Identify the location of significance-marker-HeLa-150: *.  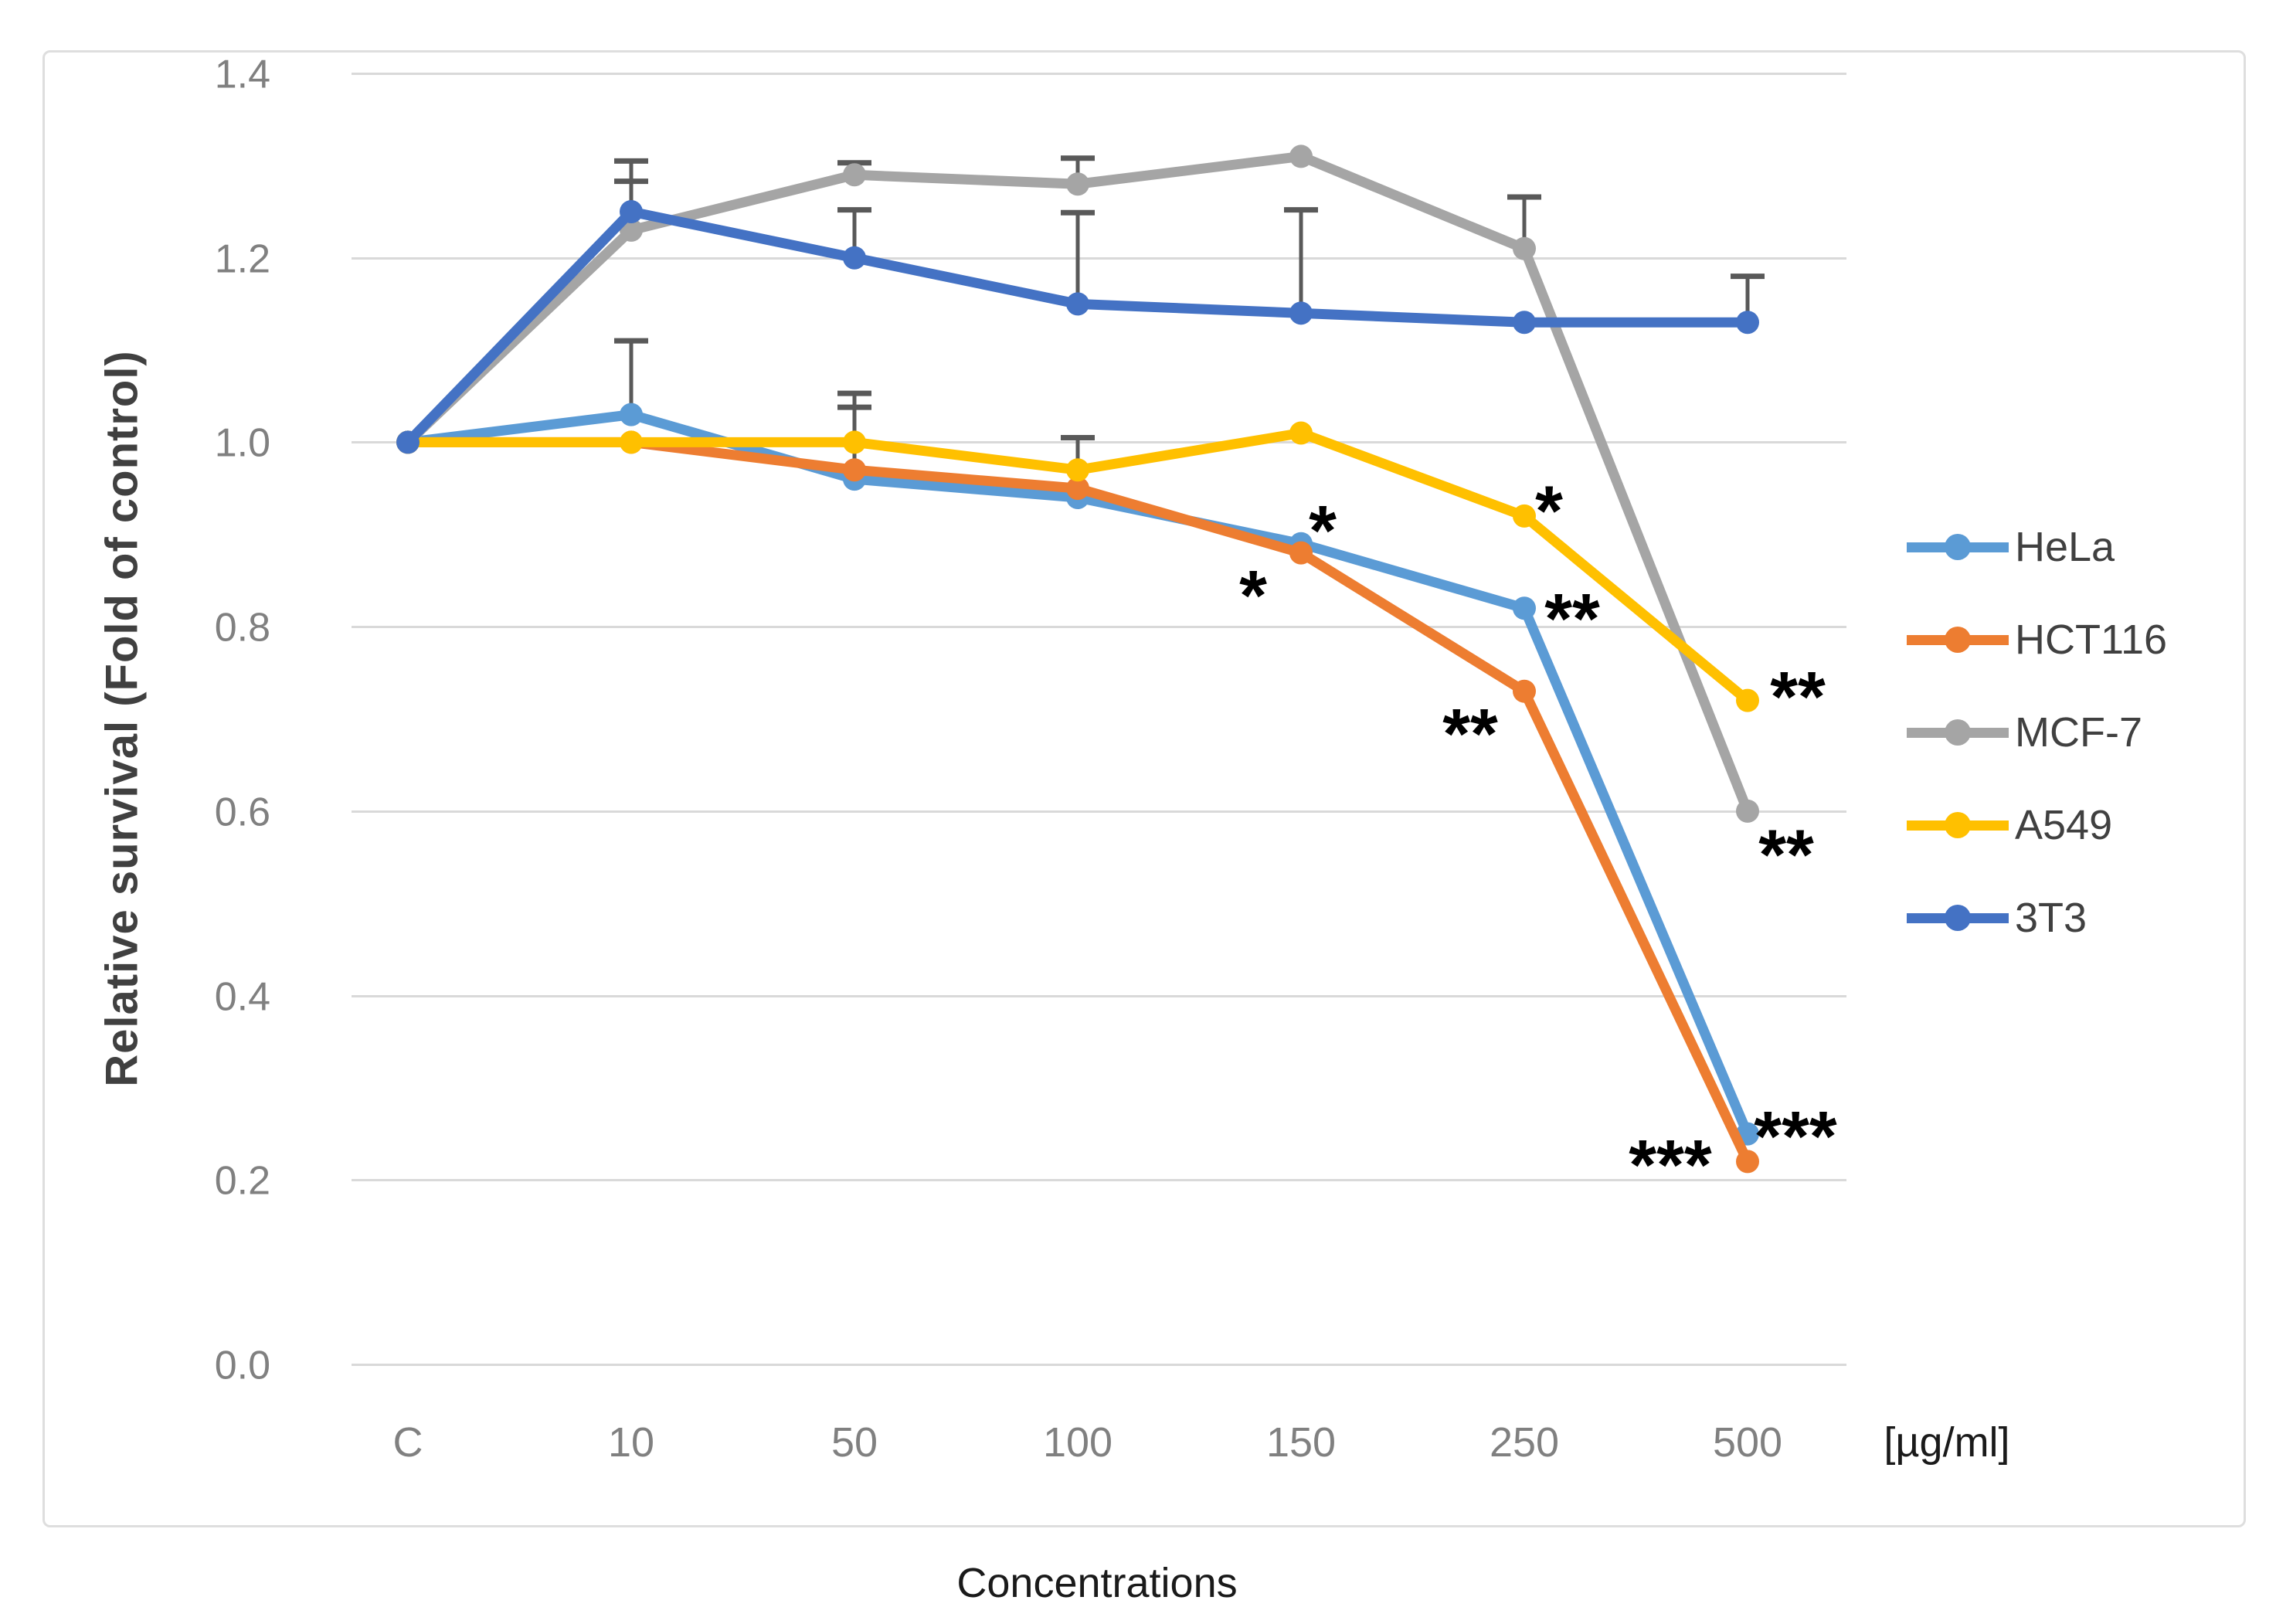
(1323, 532).